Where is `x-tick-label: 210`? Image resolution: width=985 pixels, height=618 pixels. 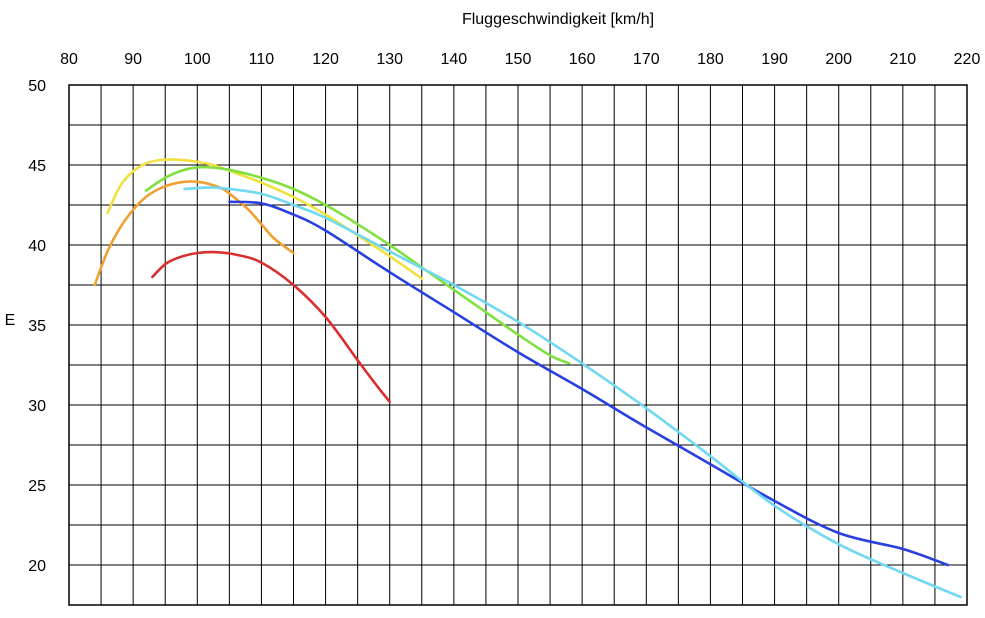 x-tick-label: 210 is located at coordinates (903, 59).